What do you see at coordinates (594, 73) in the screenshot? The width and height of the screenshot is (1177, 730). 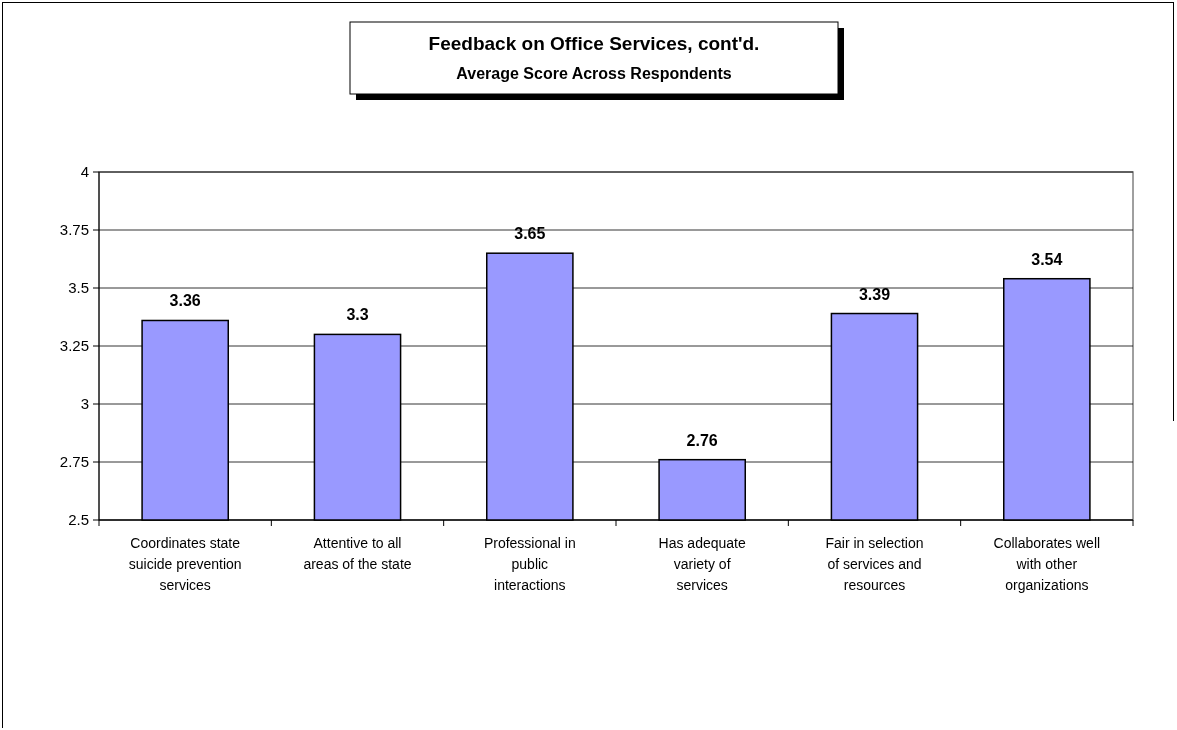 I see `chart-subtitle: Average Score Across Respondents` at bounding box center [594, 73].